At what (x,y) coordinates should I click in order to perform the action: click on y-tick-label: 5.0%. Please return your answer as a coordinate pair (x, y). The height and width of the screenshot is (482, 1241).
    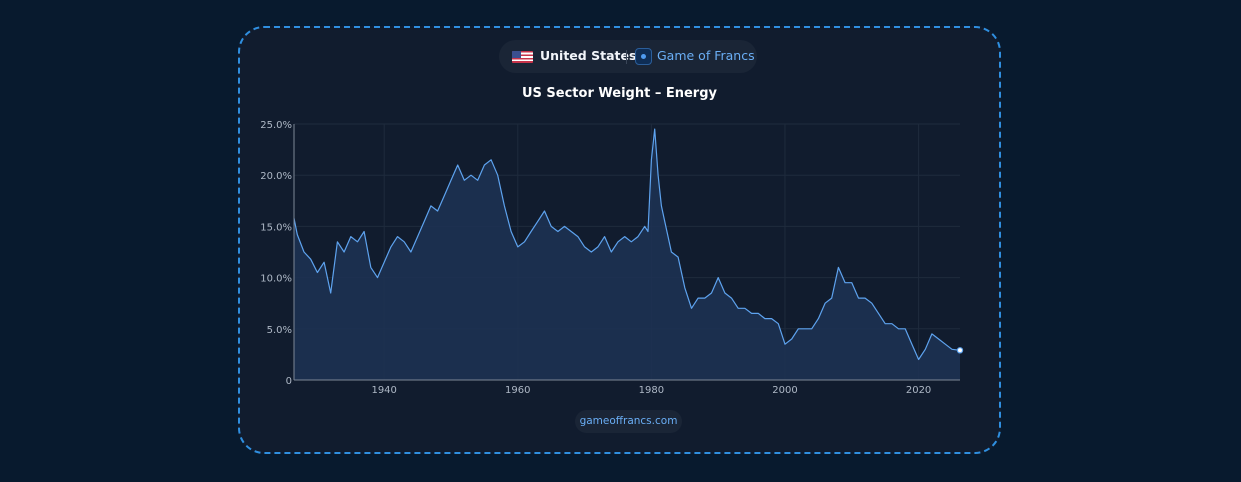
    Looking at the image, I should click on (279, 330).